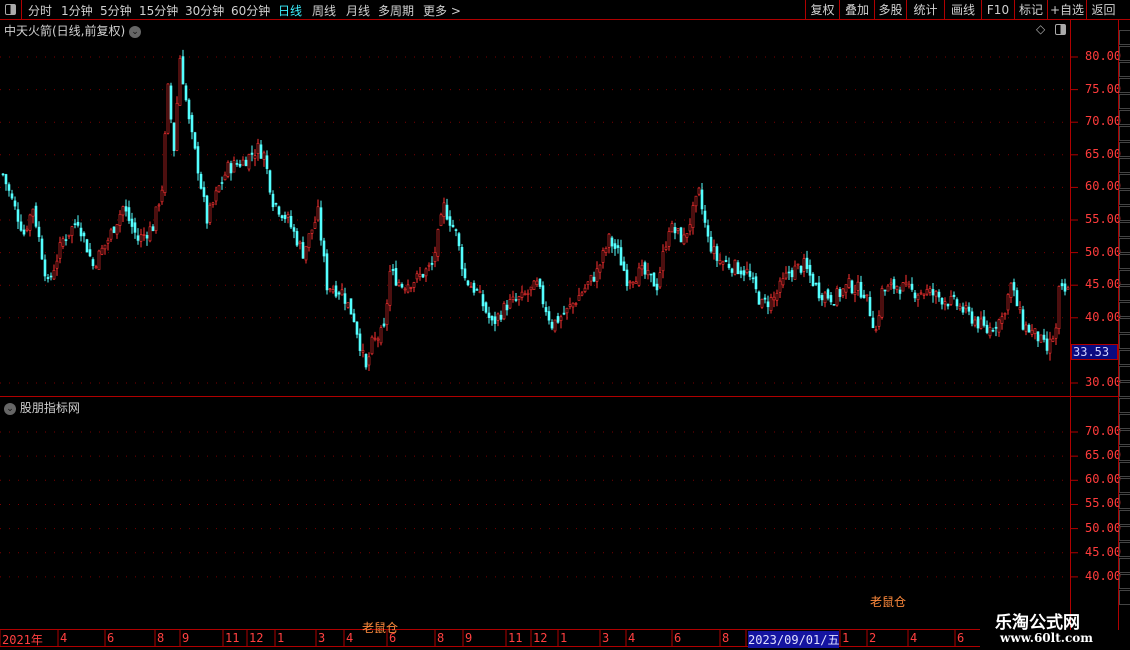 The image size is (1130, 650). I want to click on y-tick-label: 65.00, so click(1103, 153).